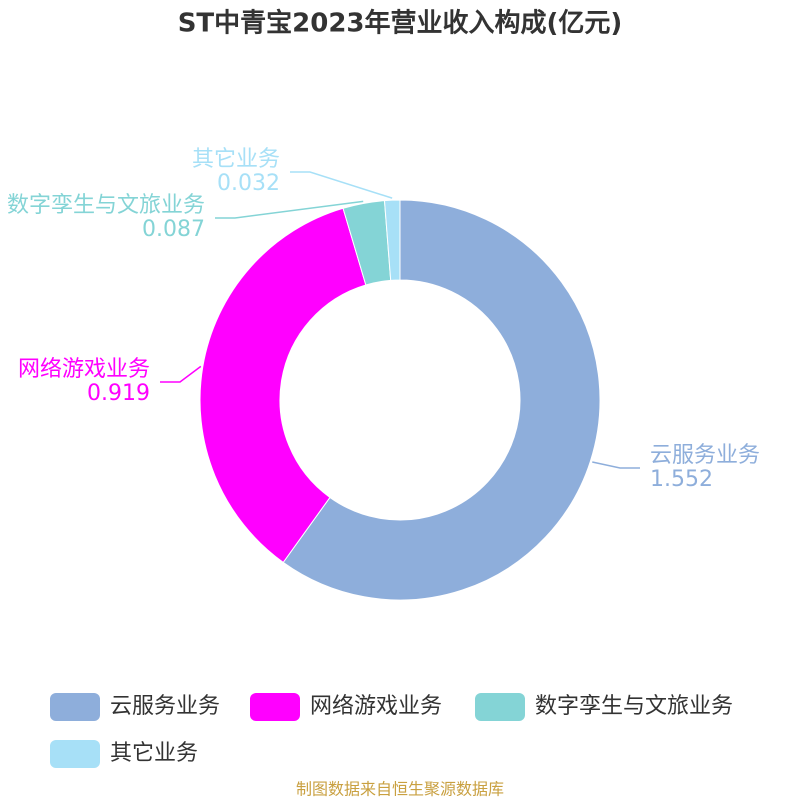 This screenshot has width=800, height=800. Describe the element at coordinates (705, 455) in the screenshot. I see `slice-label: 云服务业务` at that location.